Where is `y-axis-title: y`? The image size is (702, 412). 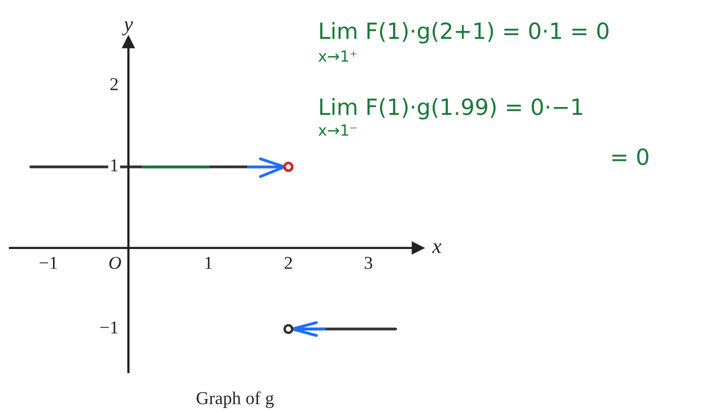 y-axis-title: y is located at coordinates (128, 28).